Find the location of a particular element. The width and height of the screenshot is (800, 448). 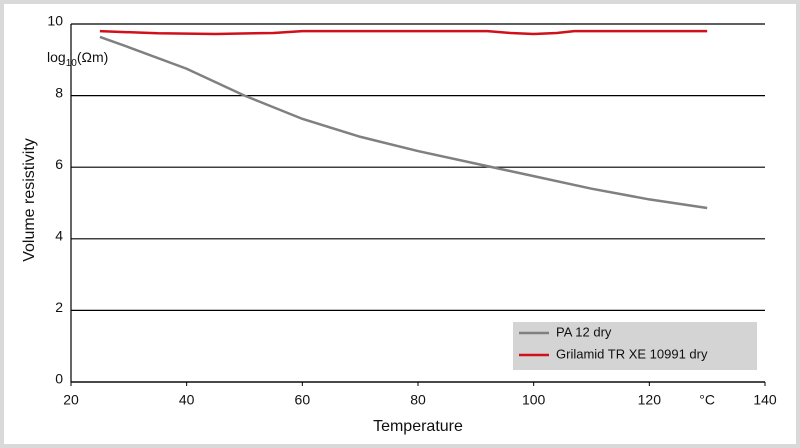

x-tick-label: 20 is located at coordinates (71, 400).